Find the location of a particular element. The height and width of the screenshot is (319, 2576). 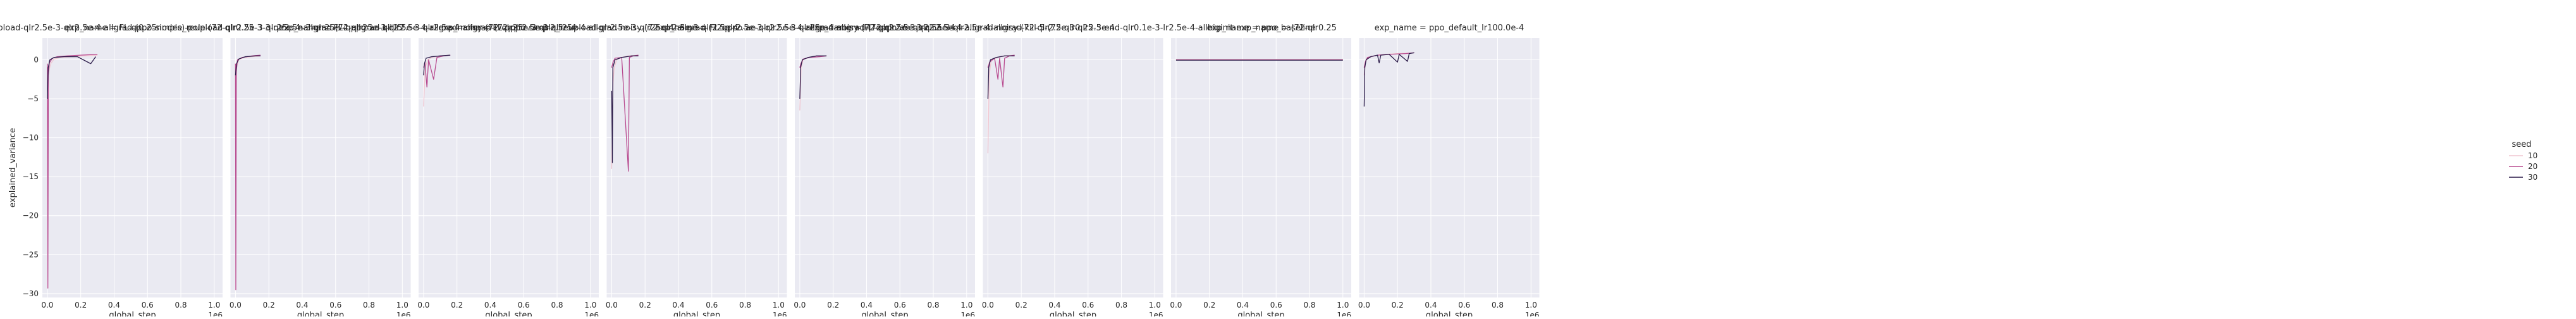

y-tick-label: −25 is located at coordinates (31, 254).